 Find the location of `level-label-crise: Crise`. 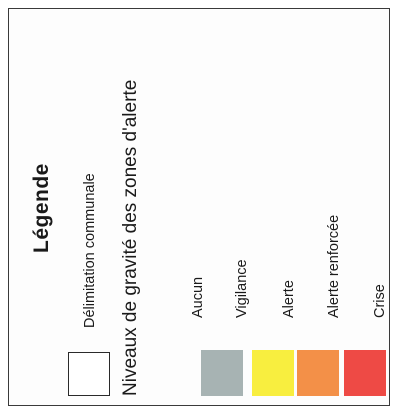

level-label-crise: Crise is located at coordinates (380, 301).